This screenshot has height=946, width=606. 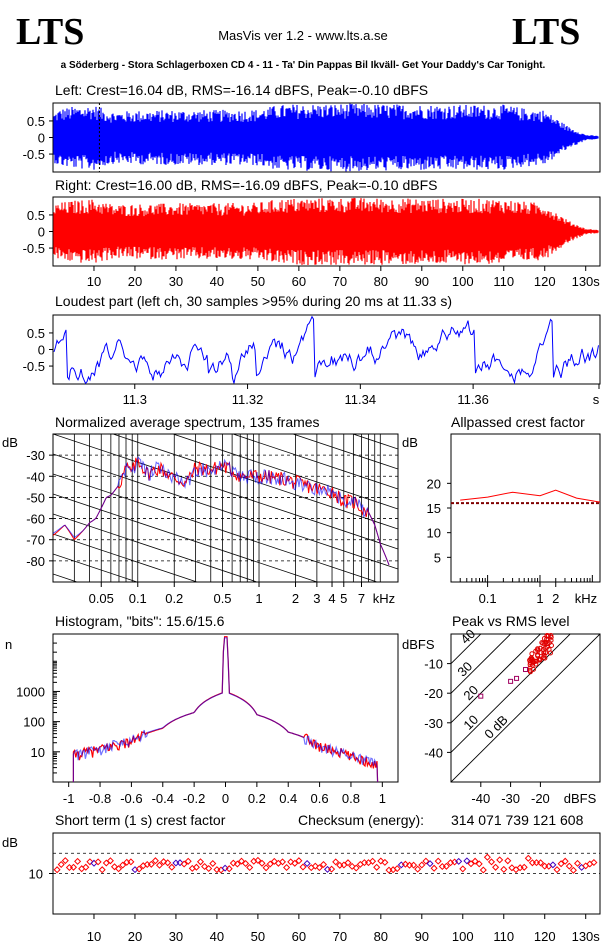 What do you see at coordinates (470, 722) in the screenshot?
I see `peakrms-crest-label: 10` at bounding box center [470, 722].